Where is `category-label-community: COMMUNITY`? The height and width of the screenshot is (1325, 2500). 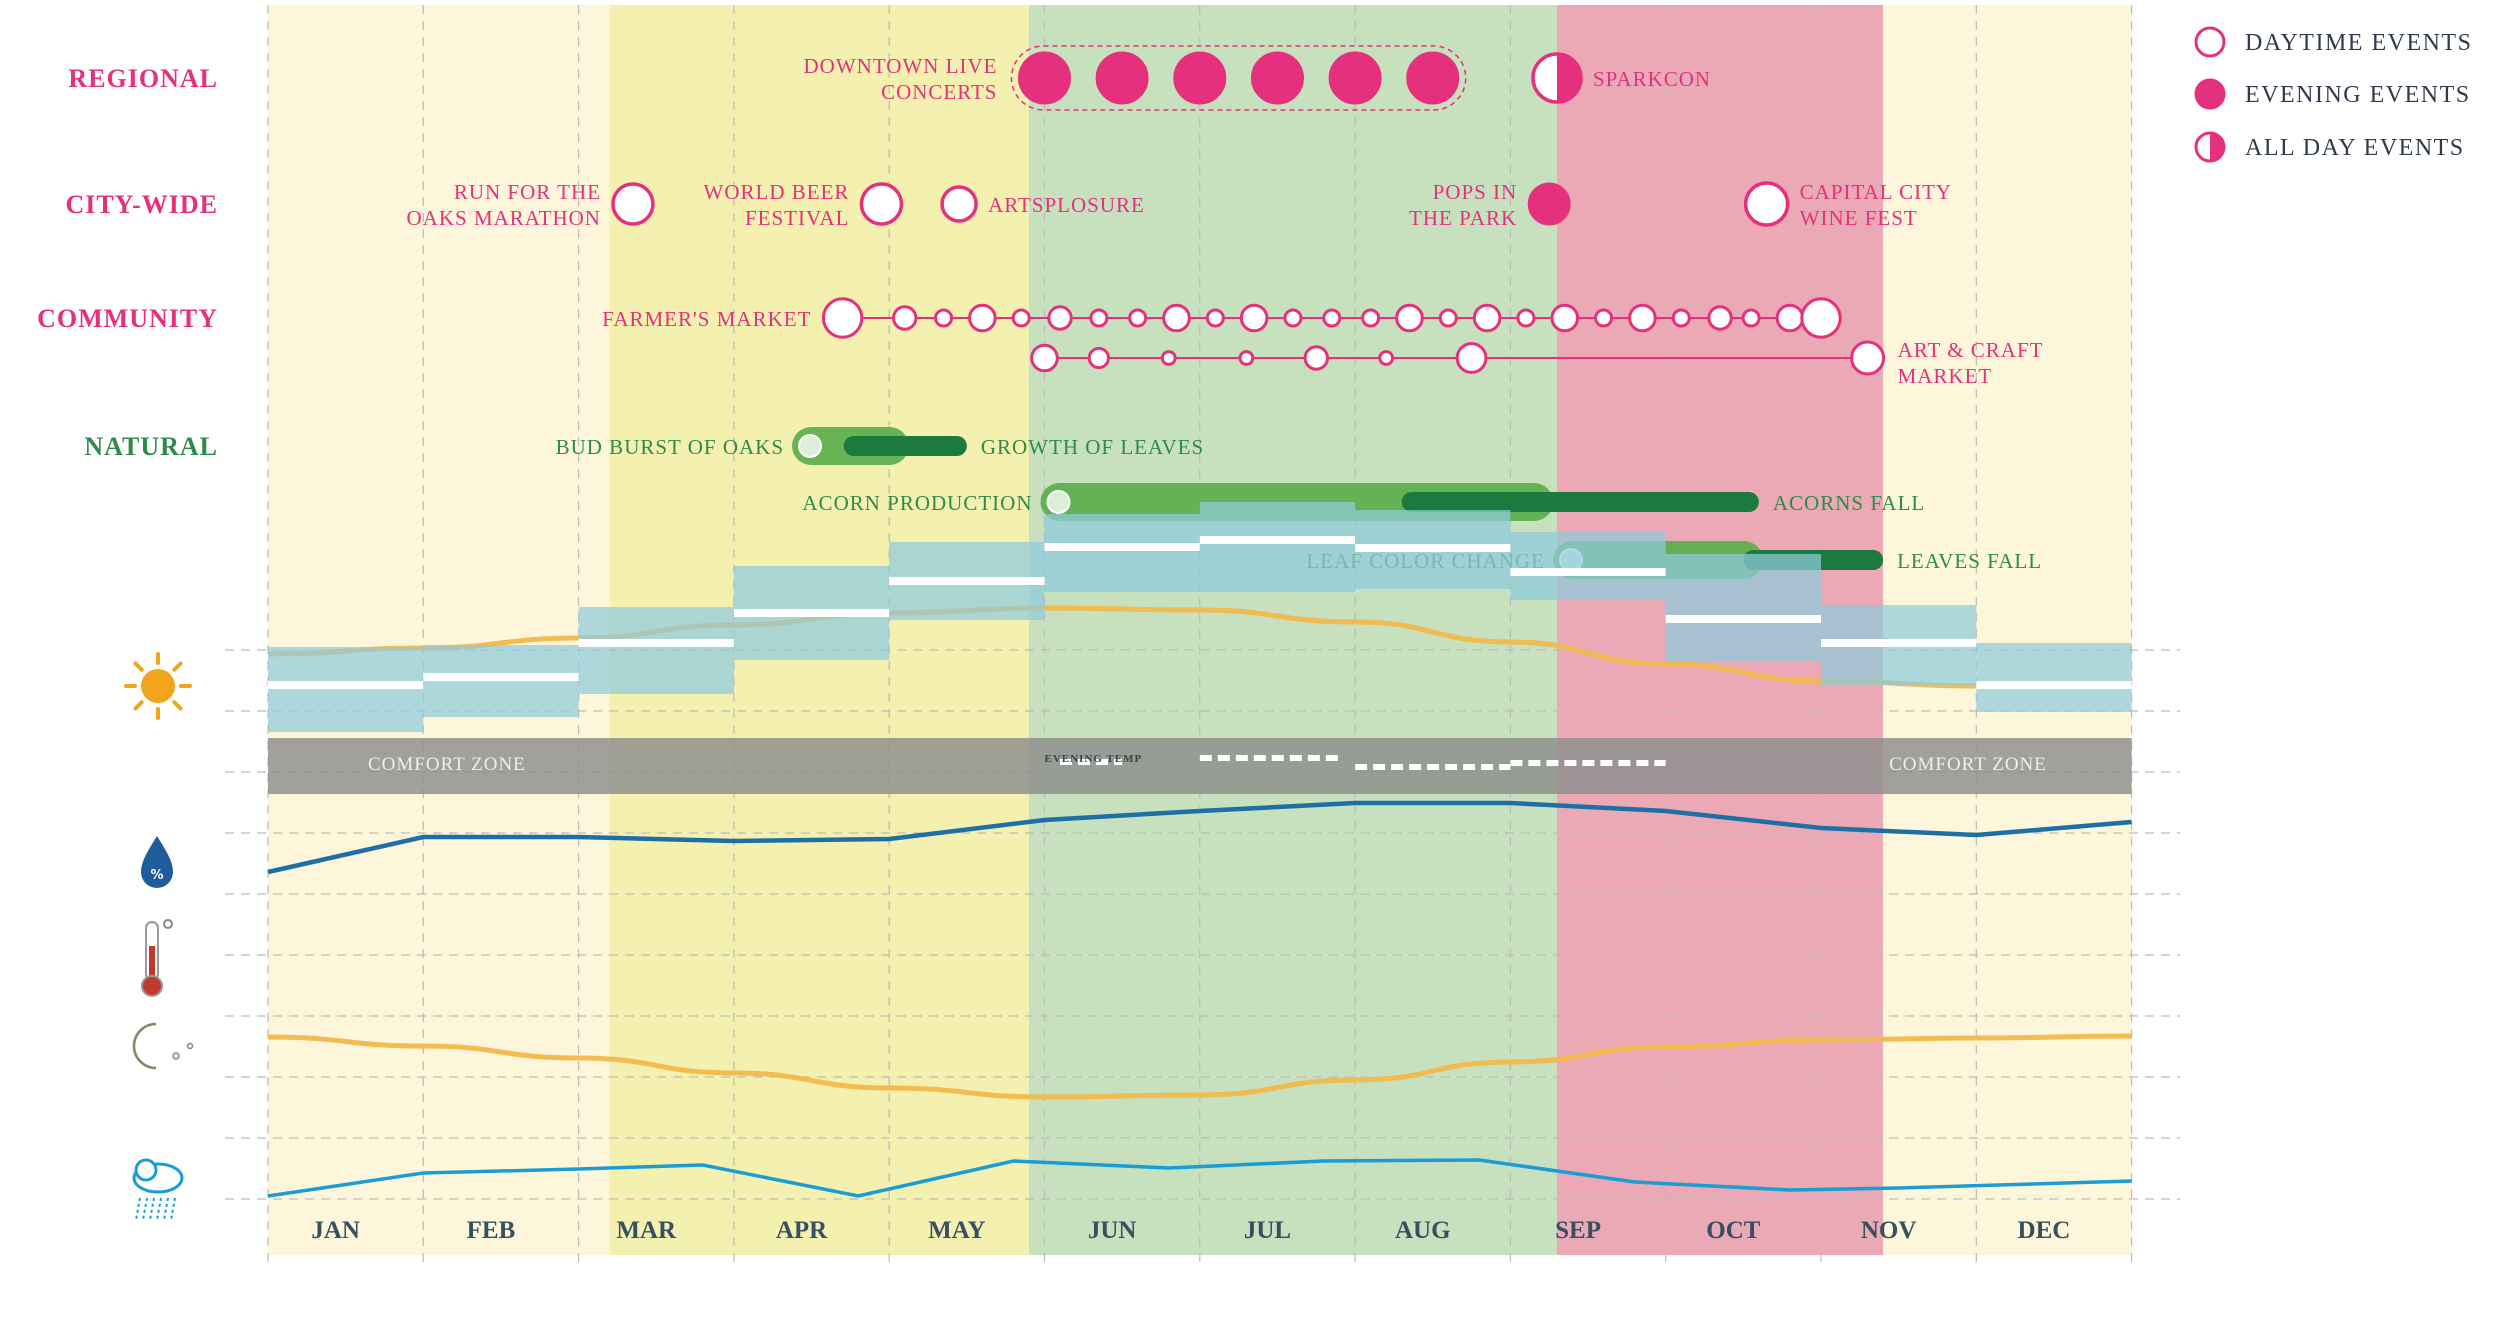 category-label-community: COMMUNITY is located at coordinates (127, 318).